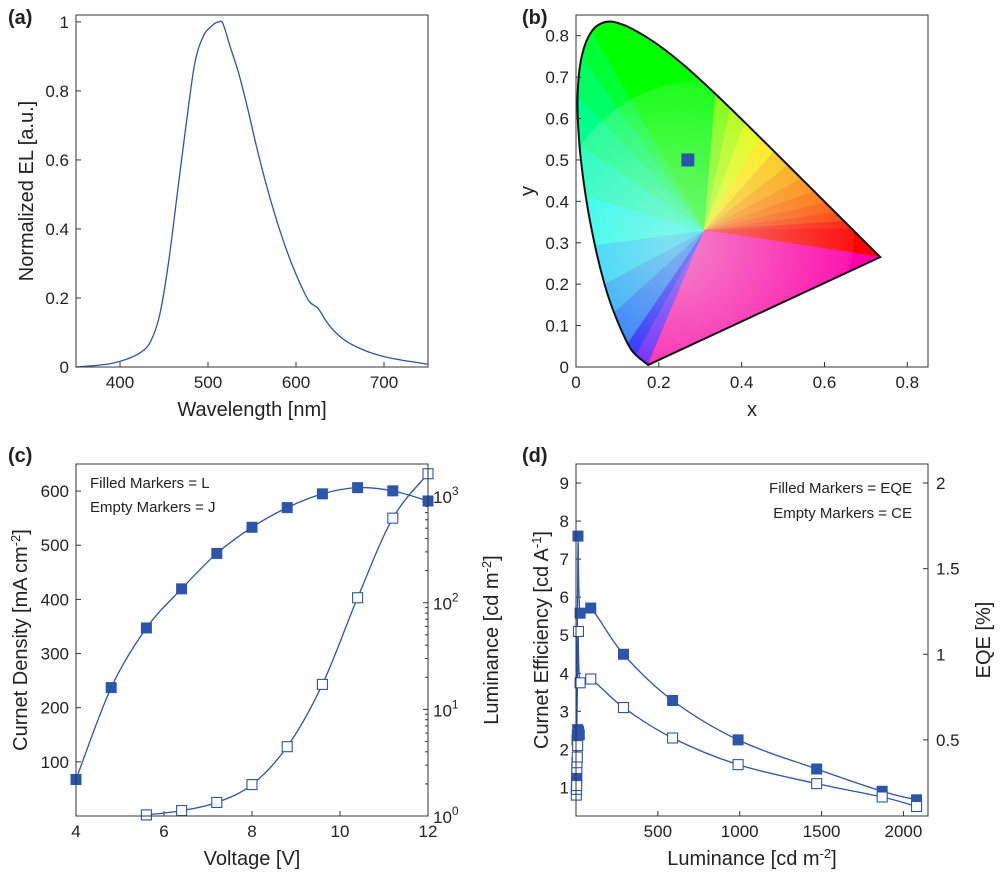 Image resolution: width=1000 pixels, height=884 pixels. I want to click on panel-c-y2-tick-label: 10³, so click(446, 495).